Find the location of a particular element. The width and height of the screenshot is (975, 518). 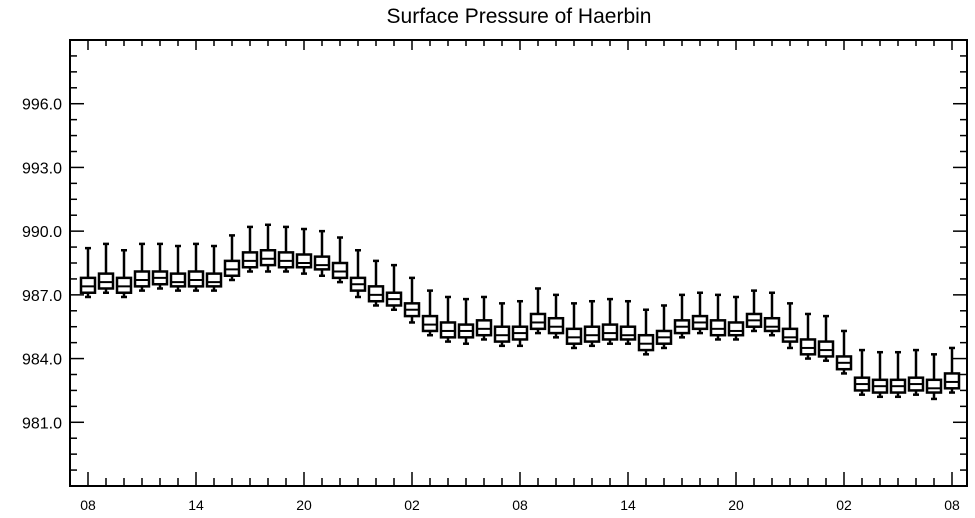

y-tick-label: 987.0 is located at coordinates (42, 296).